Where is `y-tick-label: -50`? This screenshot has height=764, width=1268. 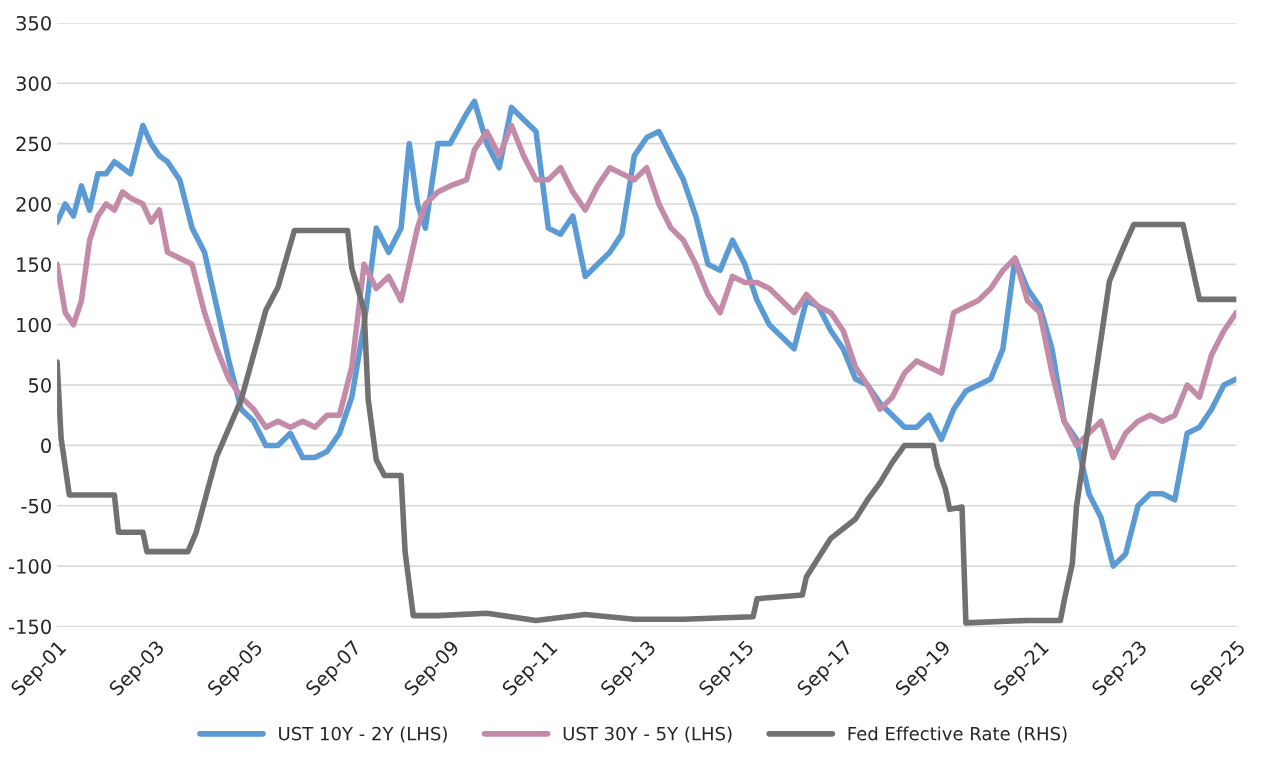
y-tick-label: -50 is located at coordinates (36, 506).